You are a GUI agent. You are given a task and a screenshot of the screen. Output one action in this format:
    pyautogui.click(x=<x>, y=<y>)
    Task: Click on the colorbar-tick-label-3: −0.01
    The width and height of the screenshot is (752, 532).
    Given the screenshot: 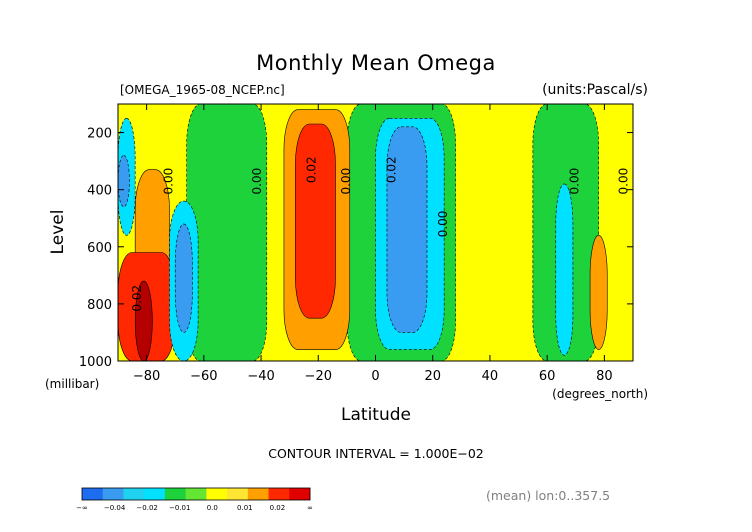 What is the action you would take?
    pyautogui.click(x=179, y=508)
    